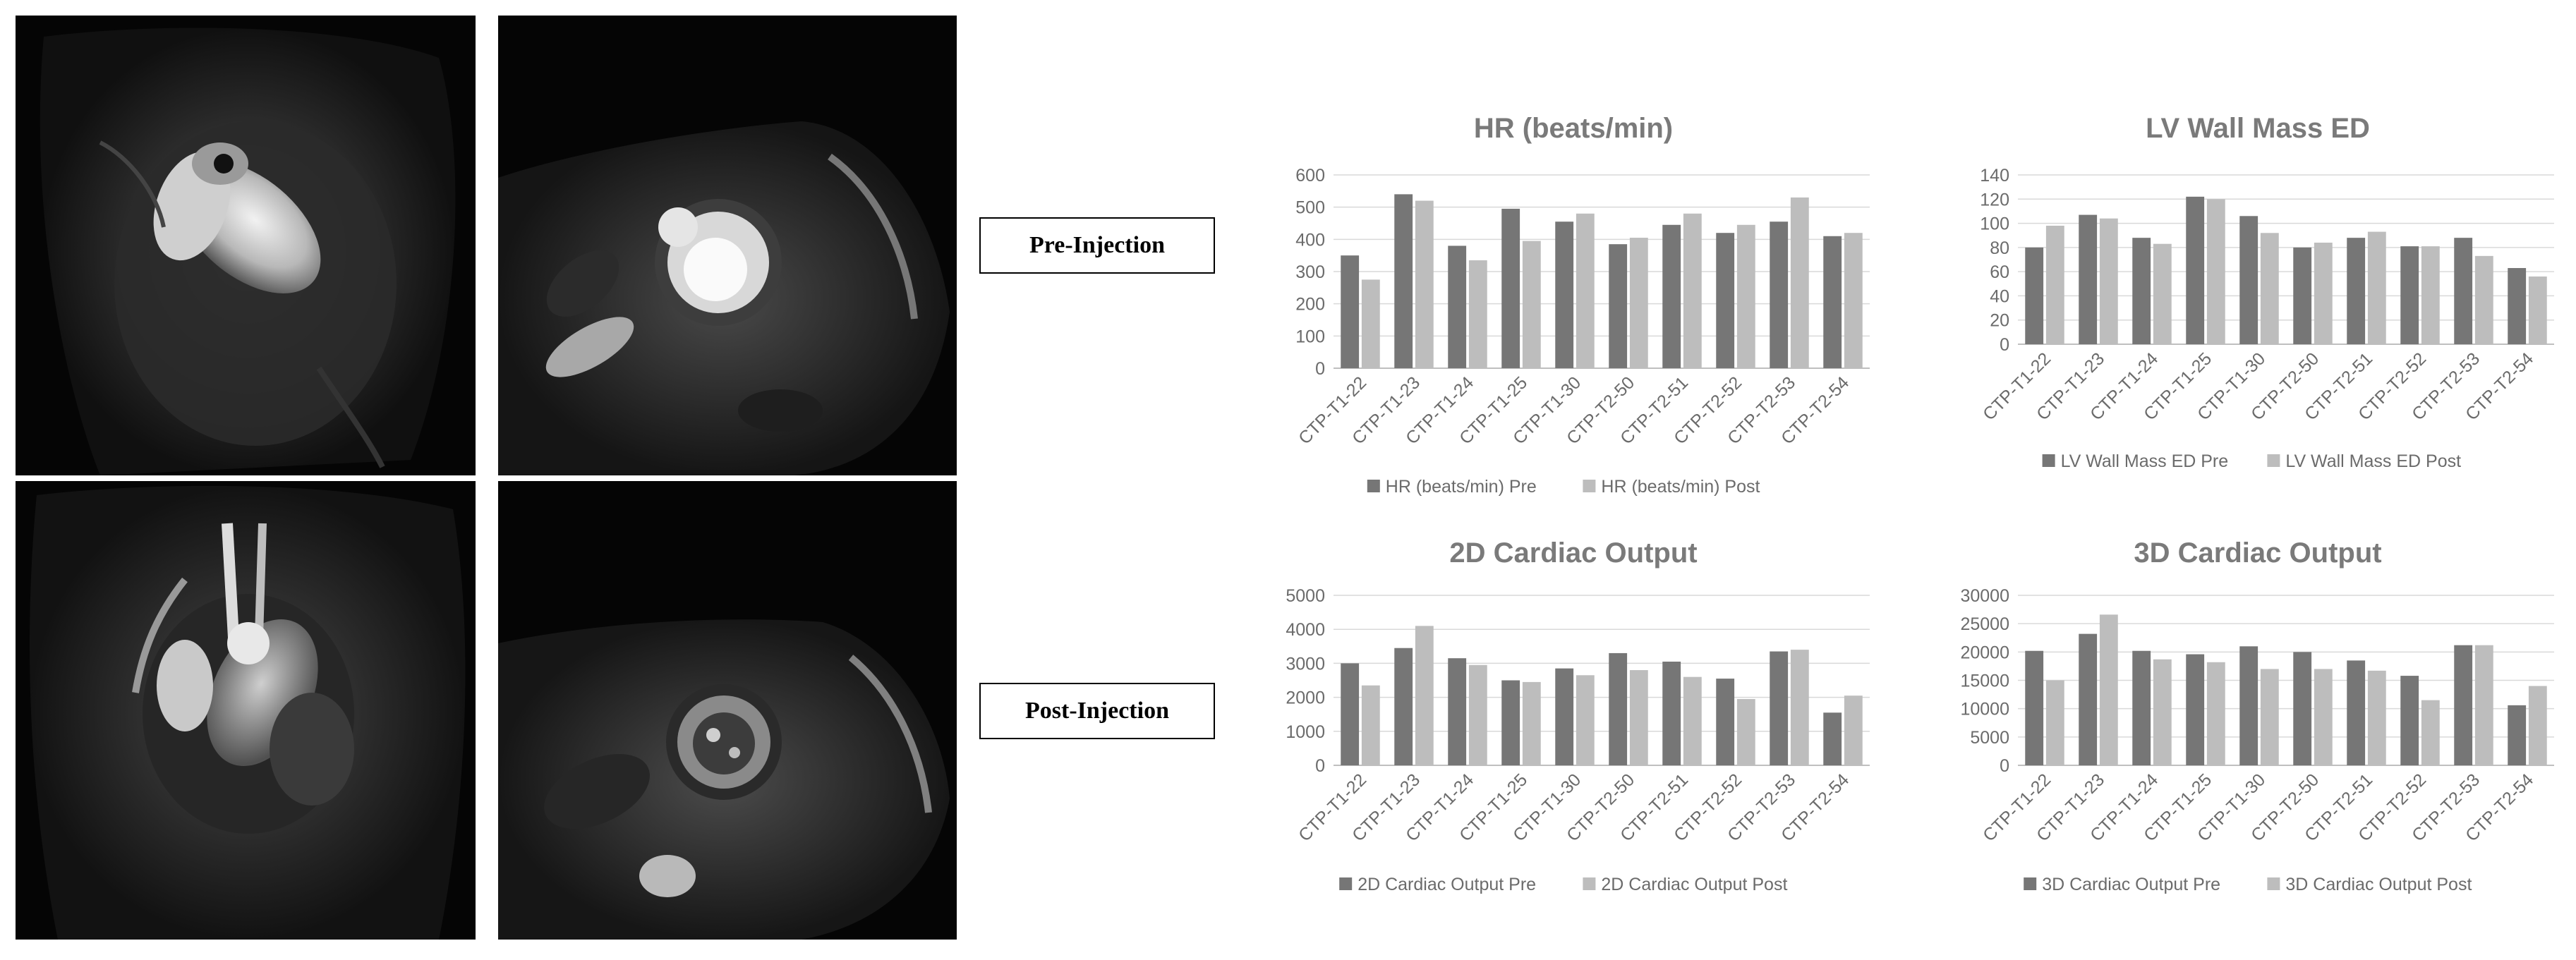  I want to click on mri-pre-axial, so click(727, 245).